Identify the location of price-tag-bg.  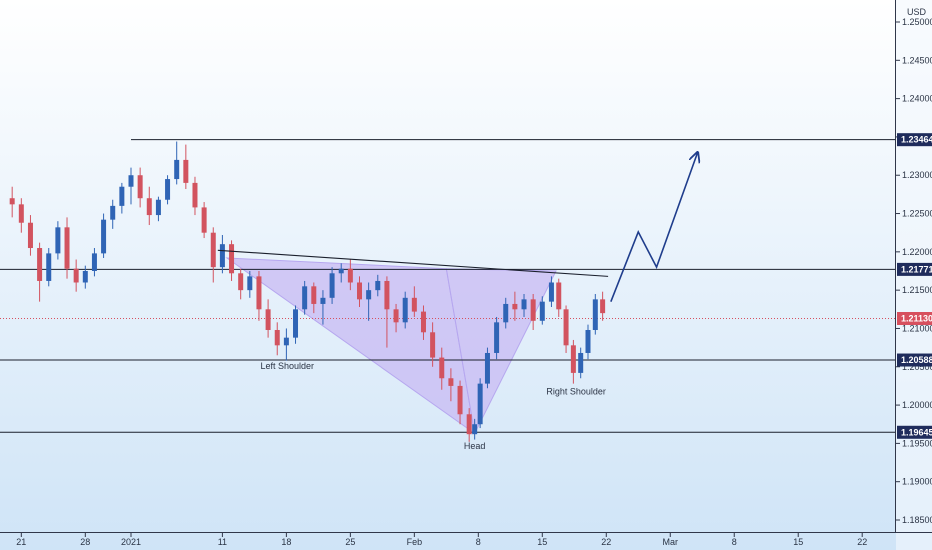
(914, 269).